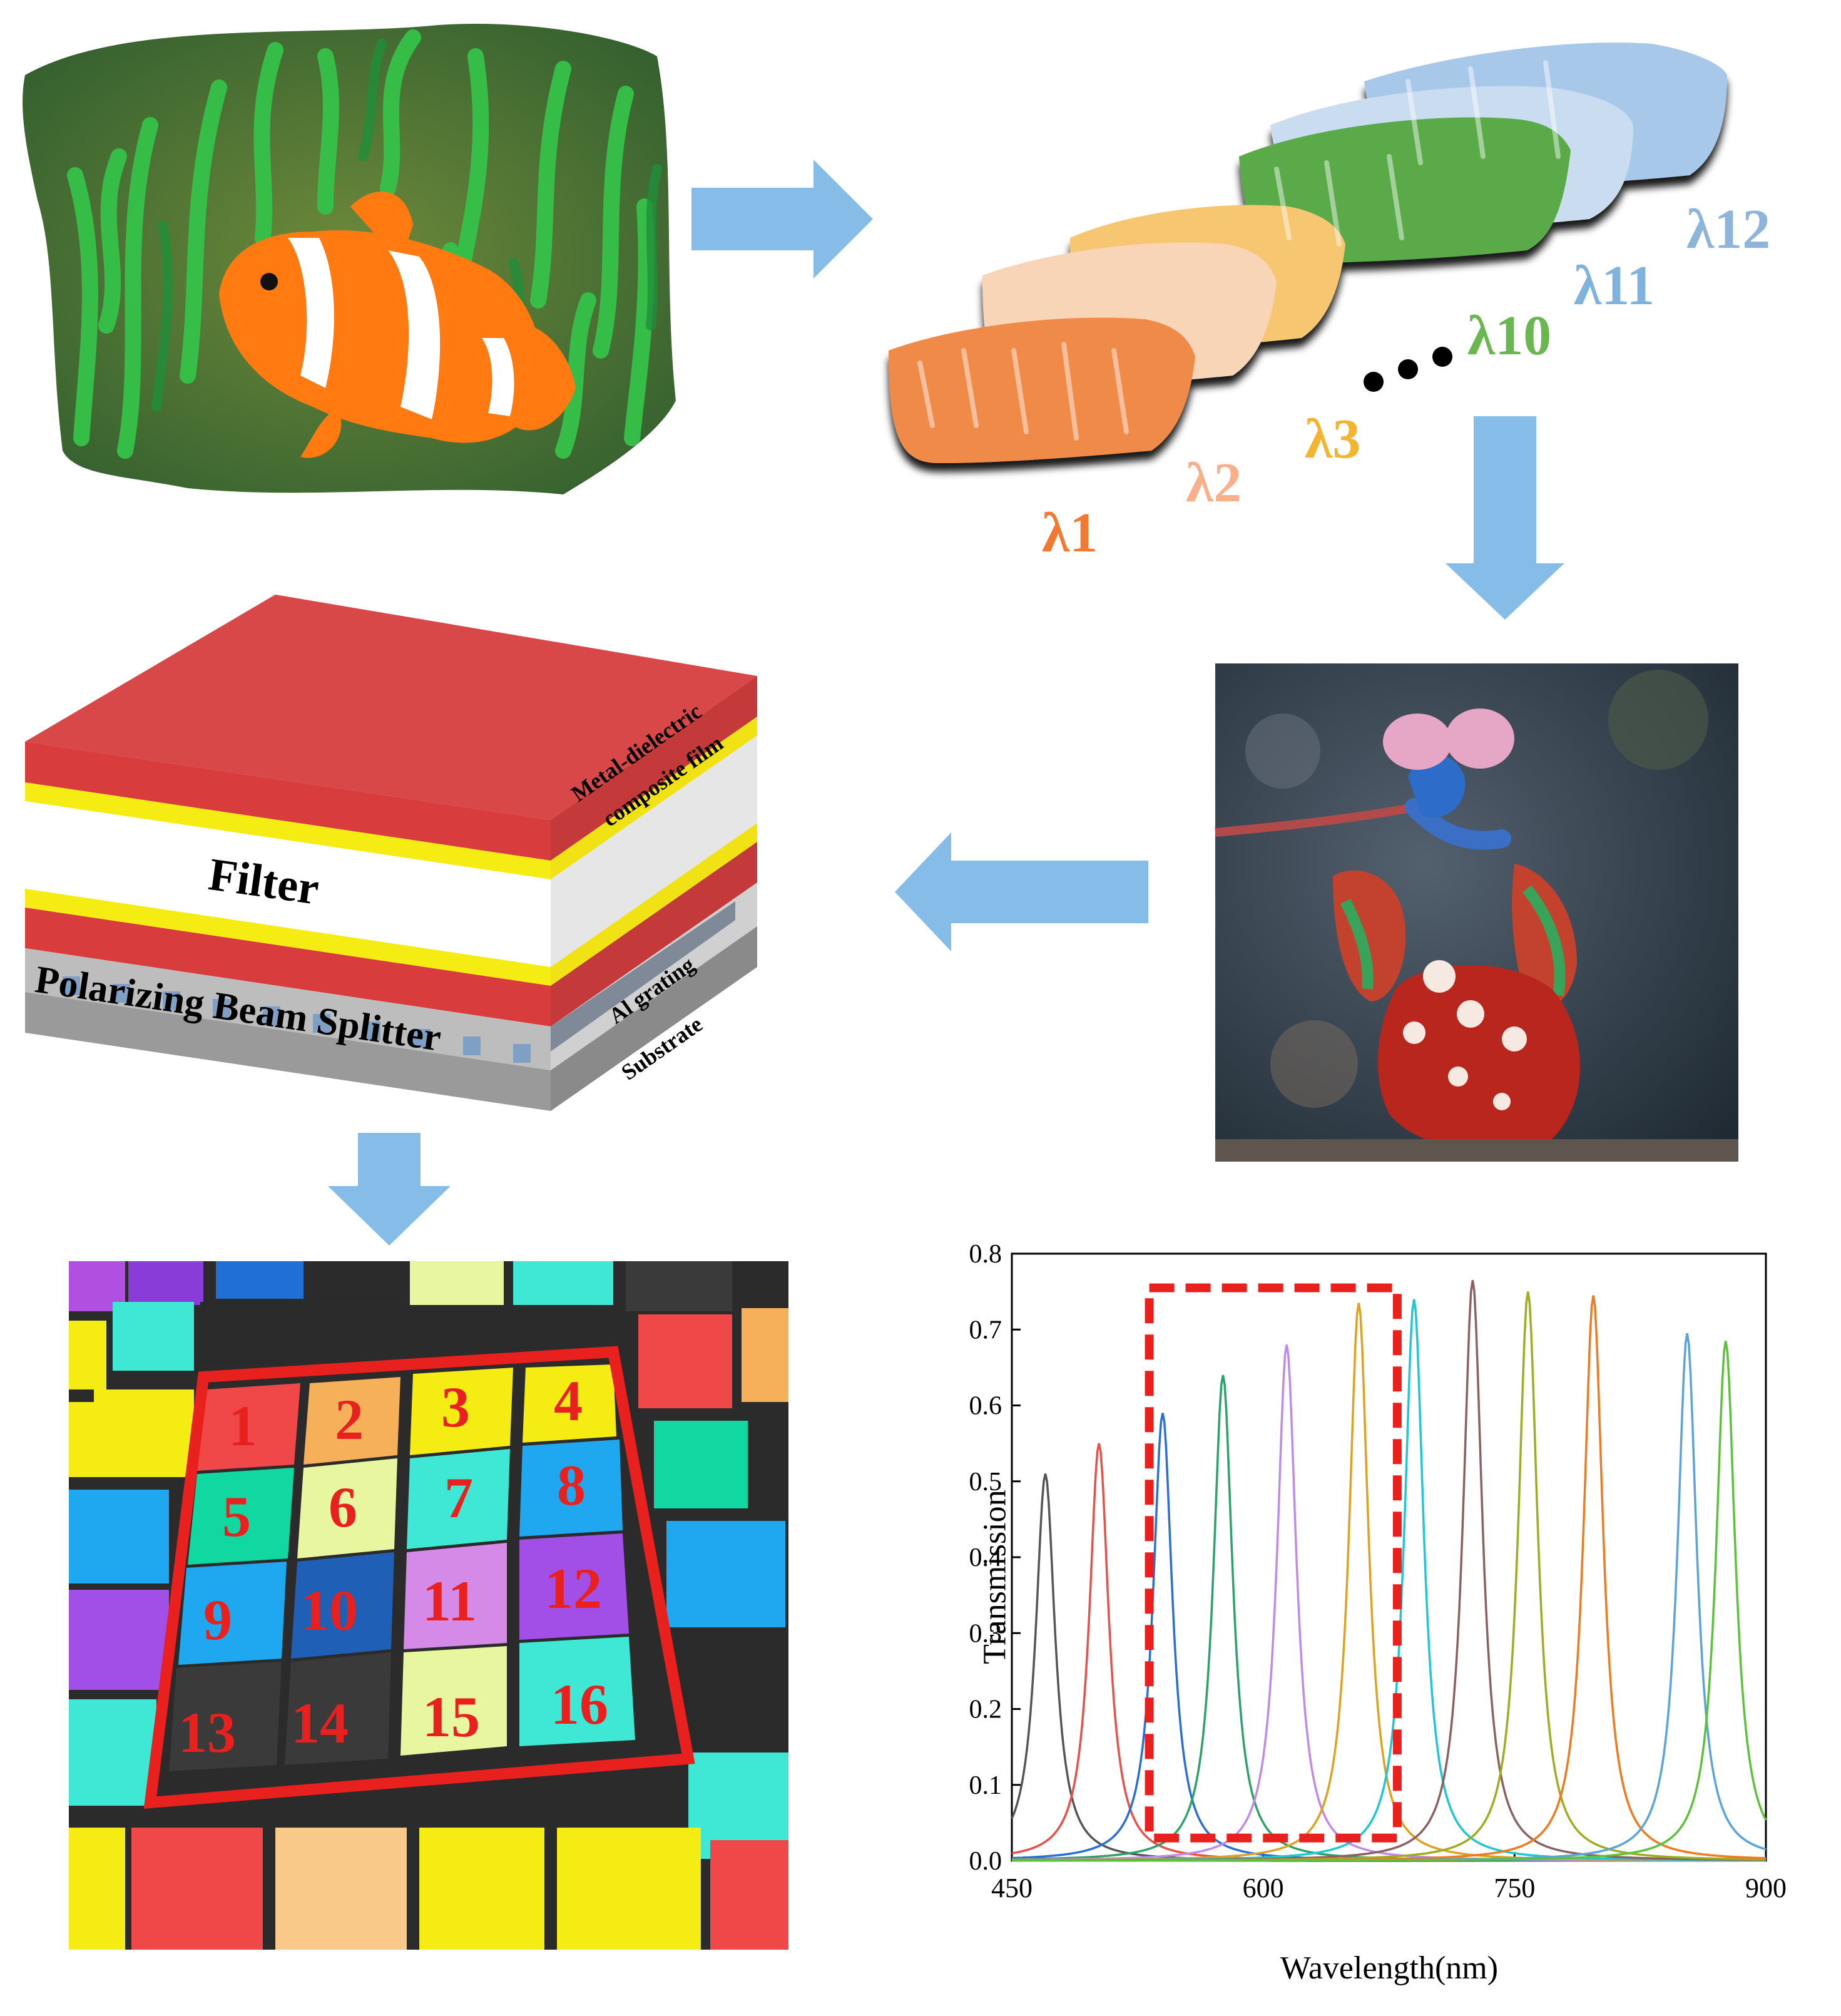  I want to click on lambda-label-10: λ10, so click(1509, 336).